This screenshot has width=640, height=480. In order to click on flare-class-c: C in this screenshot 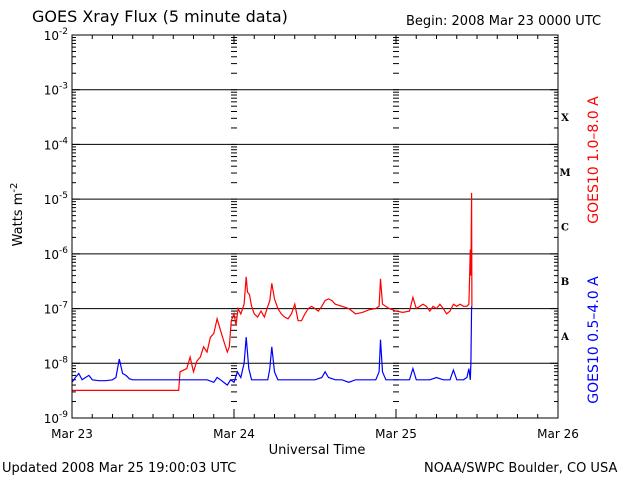, I will do `click(565, 228)`.